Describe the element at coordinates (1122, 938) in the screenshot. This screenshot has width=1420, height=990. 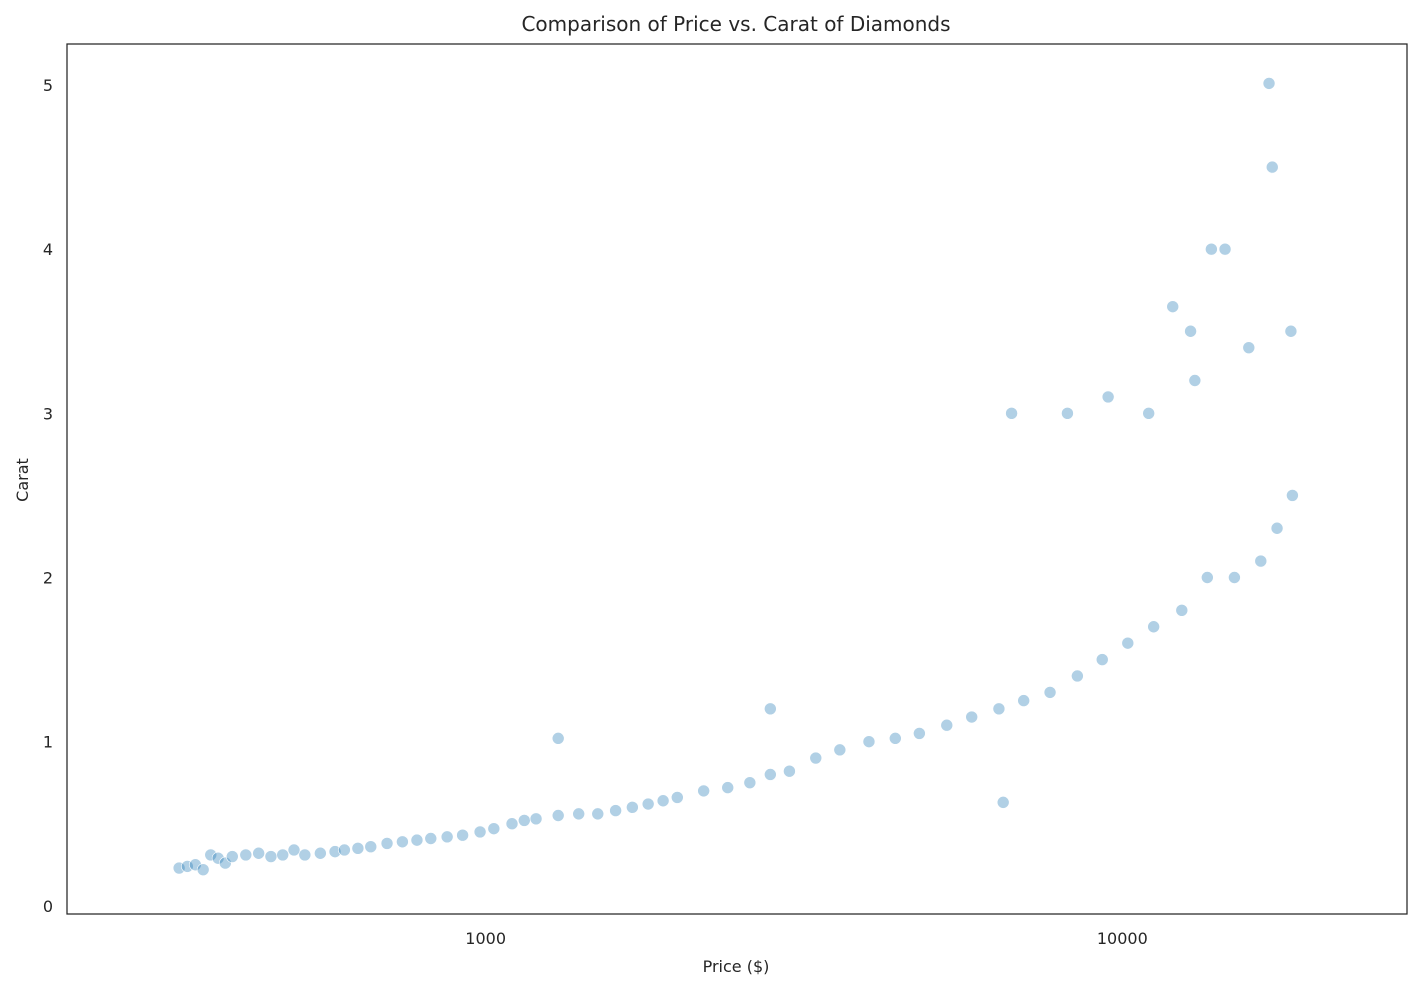
I see `x-tick-label: 10000` at that location.